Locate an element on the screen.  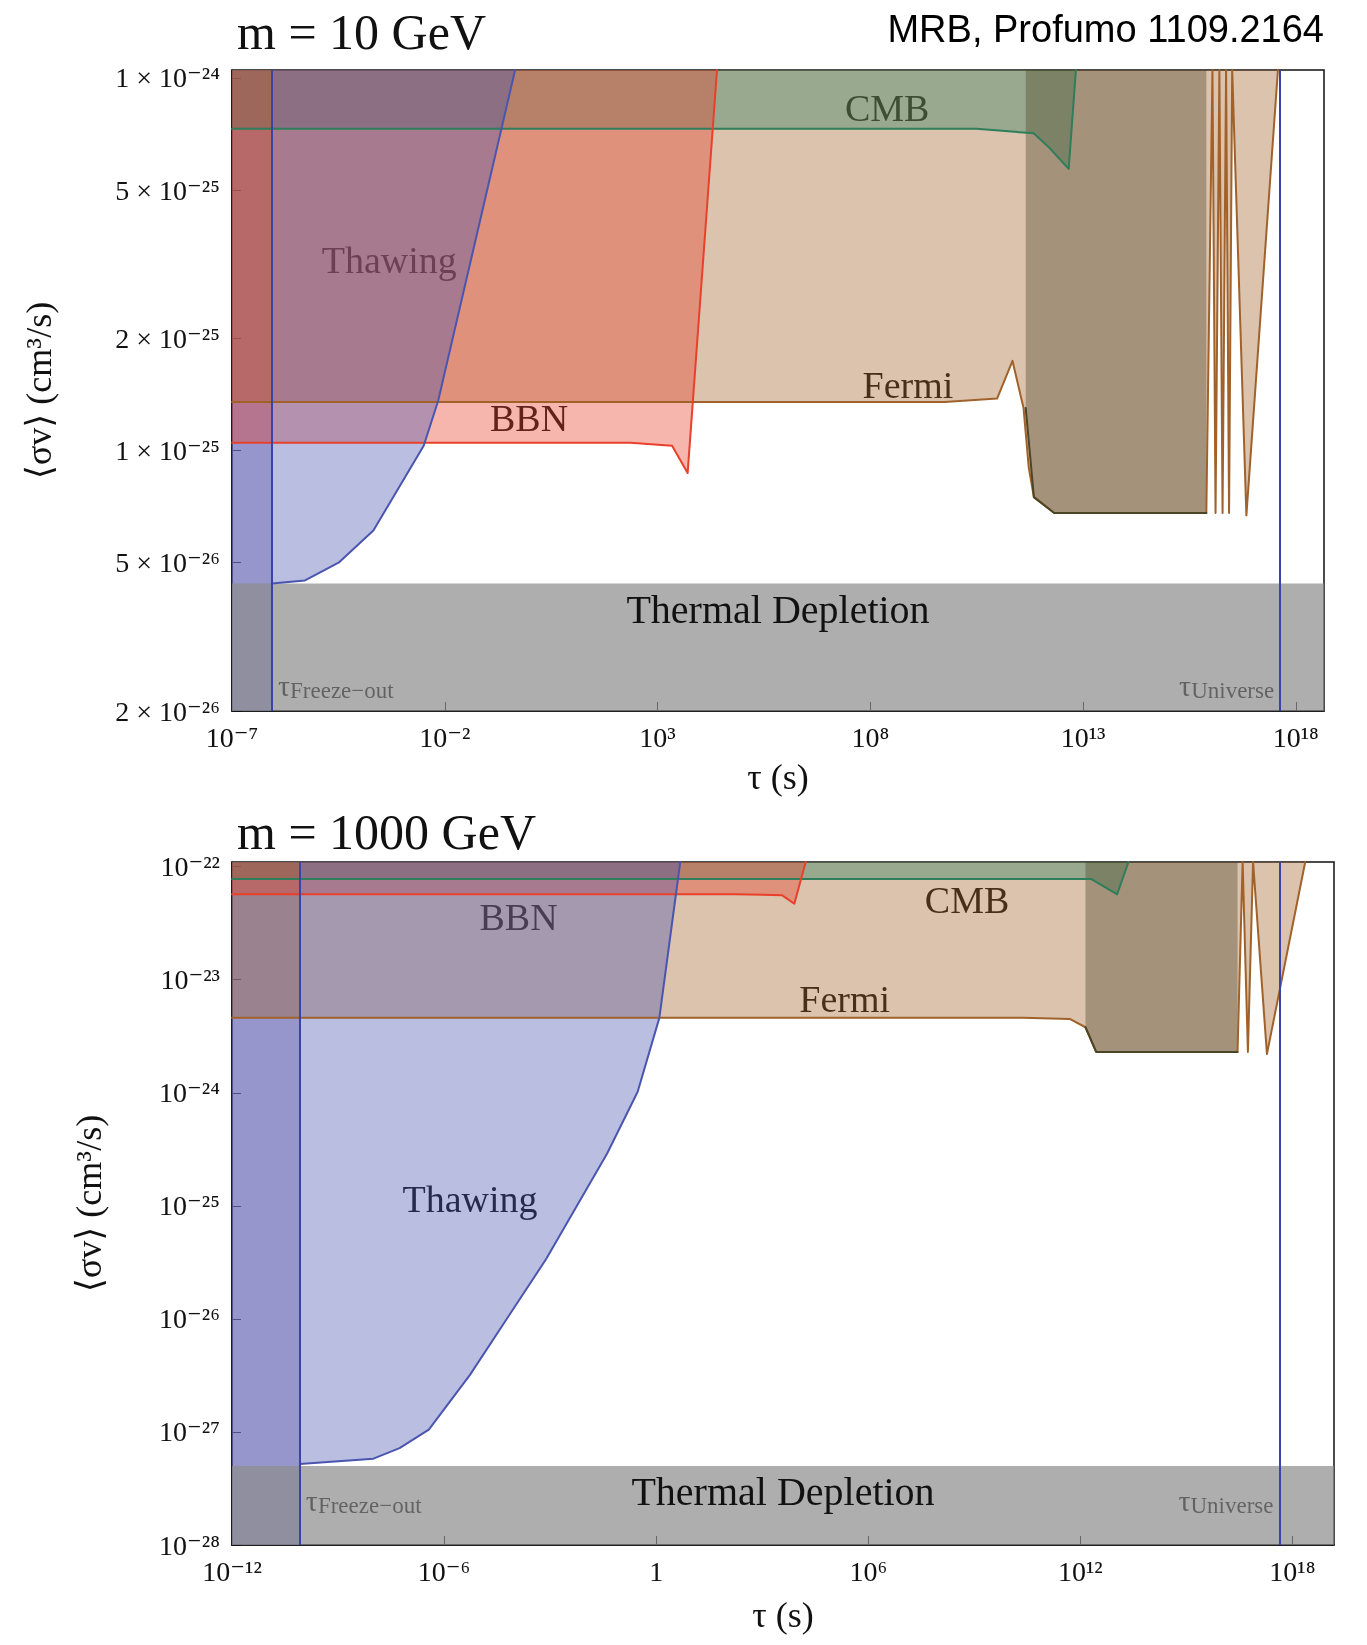
x-tick-label: 10⁸ is located at coordinates (870, 737).